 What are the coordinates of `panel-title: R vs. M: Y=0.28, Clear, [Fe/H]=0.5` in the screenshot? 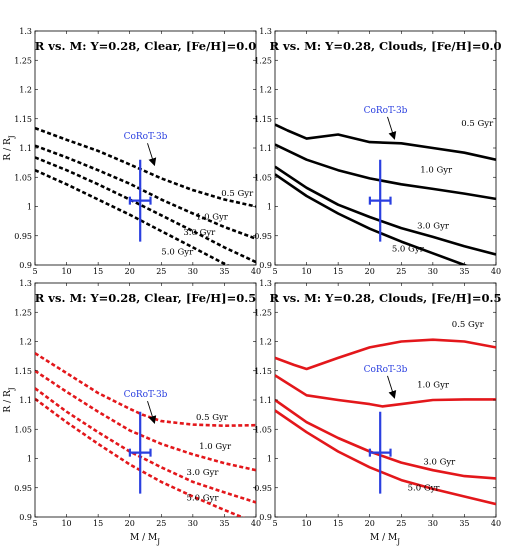 It's located at (146, 298).